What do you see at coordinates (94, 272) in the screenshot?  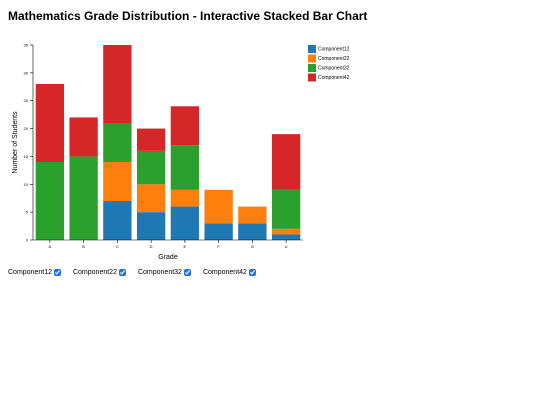 I see `toggle-label: Component22` at bounding box center [94, 272].